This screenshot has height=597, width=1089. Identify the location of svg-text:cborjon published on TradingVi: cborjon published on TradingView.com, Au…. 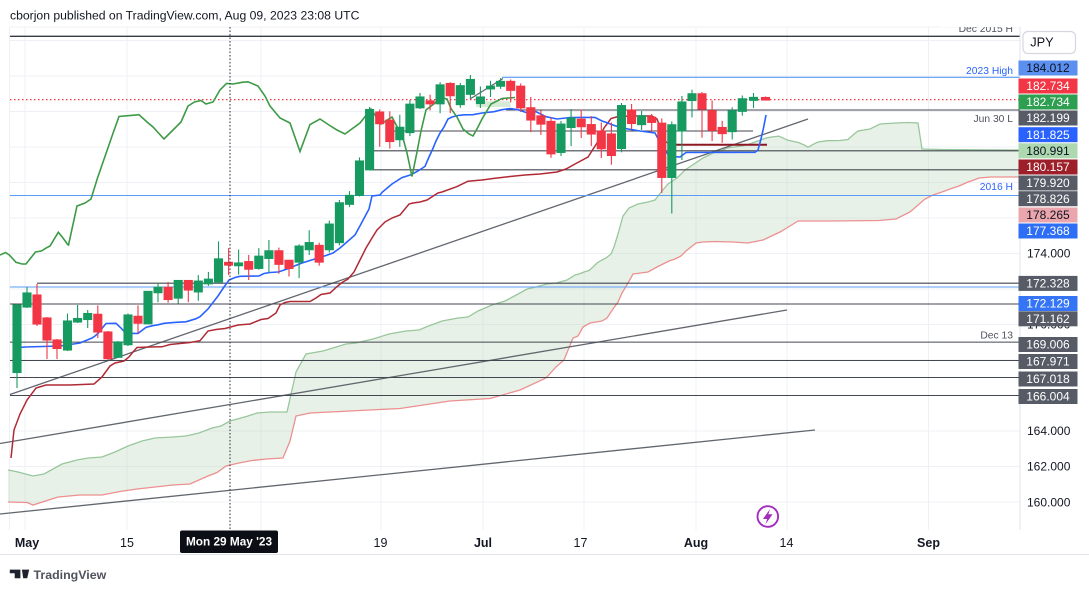
(185, 16).